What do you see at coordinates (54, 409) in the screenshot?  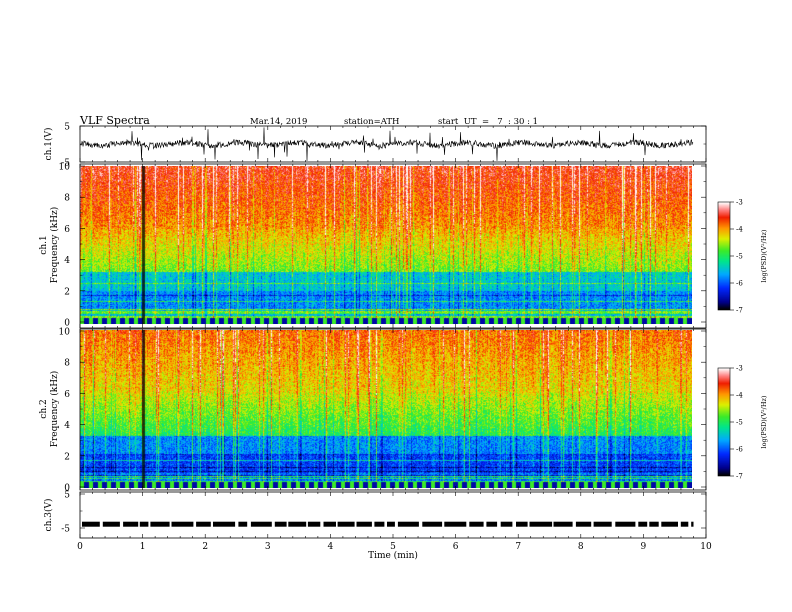 I see `ch2-spec-ylabel-line2: Frequency (kHz)` at bounding box center [54, 409].